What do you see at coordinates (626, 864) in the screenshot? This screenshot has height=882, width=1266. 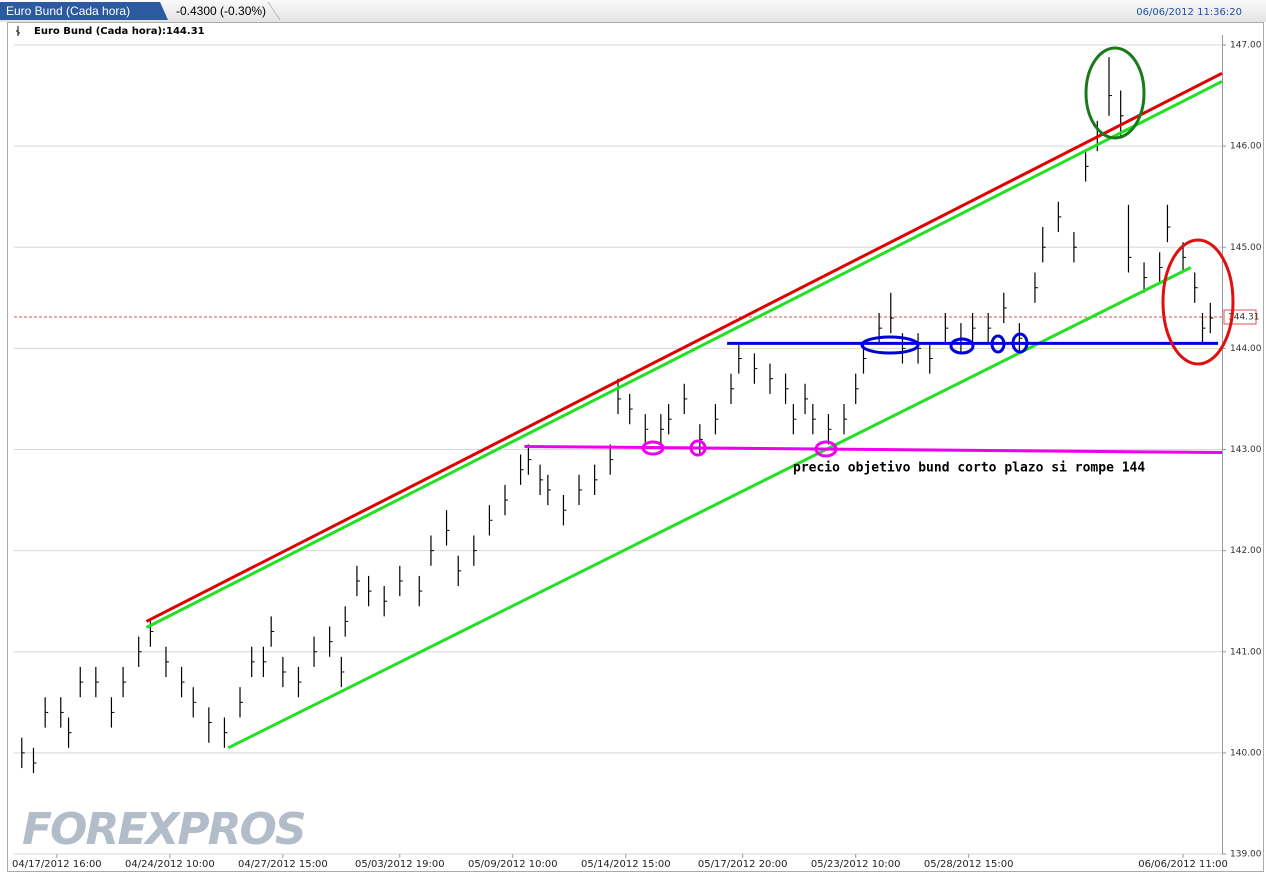 I see `x-tick-label: 05/14/2012 15:00` at bounding box center [626, 864].